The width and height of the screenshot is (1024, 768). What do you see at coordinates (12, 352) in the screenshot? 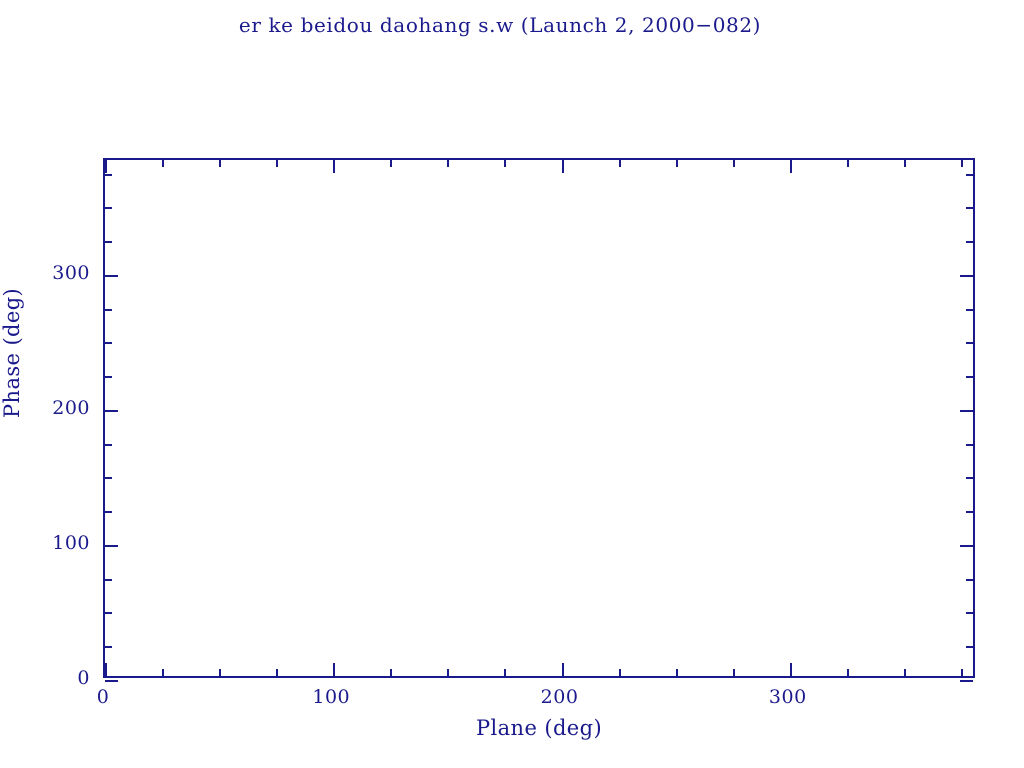
I see `y-axis-title: Phase (deg)` at bounding box center [12, 352].